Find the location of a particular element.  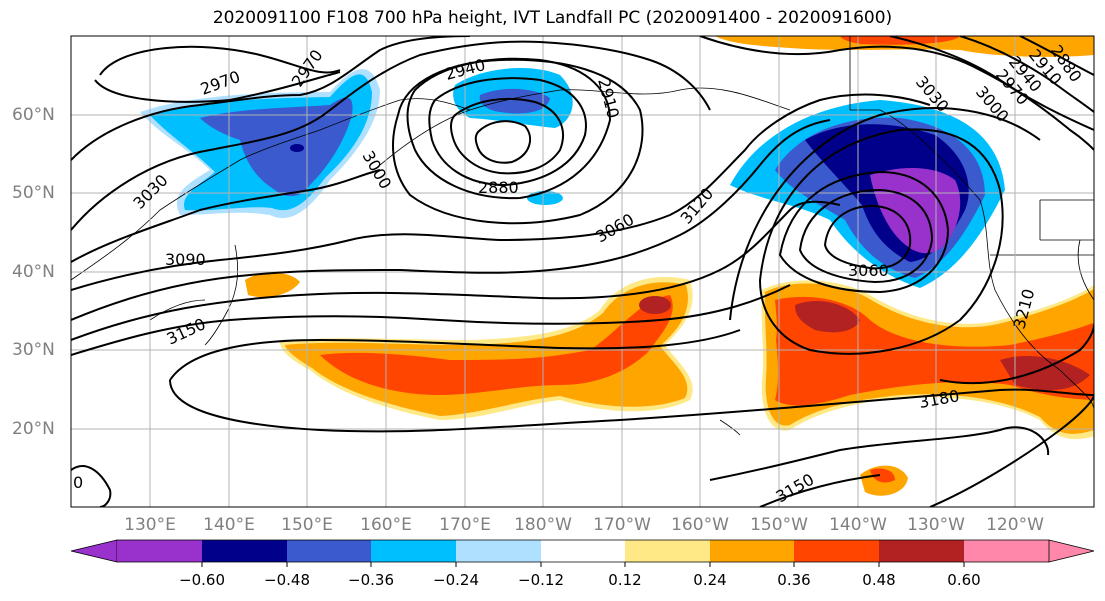

colorbar-tick-label: −0.24 is located at coordinates (456, 580).